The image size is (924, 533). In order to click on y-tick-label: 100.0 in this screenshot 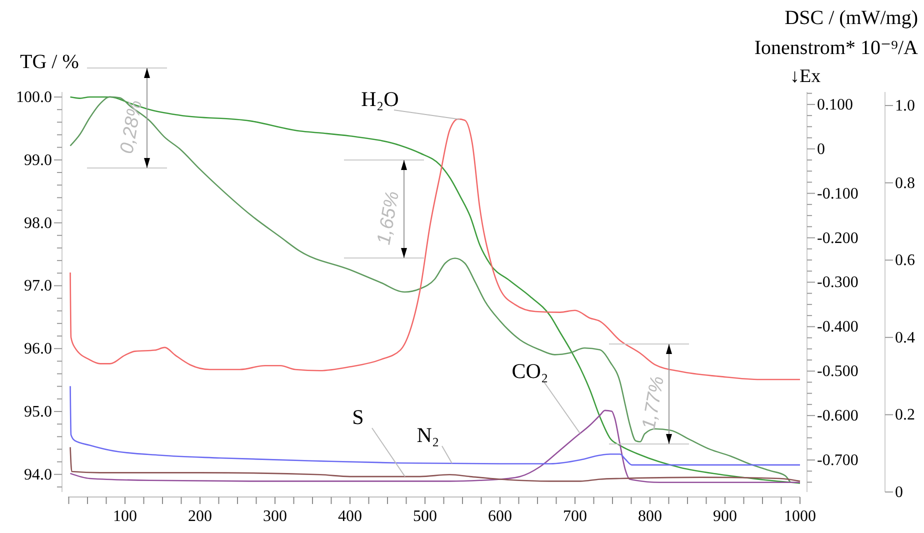, I will do `click(34, 97)`.